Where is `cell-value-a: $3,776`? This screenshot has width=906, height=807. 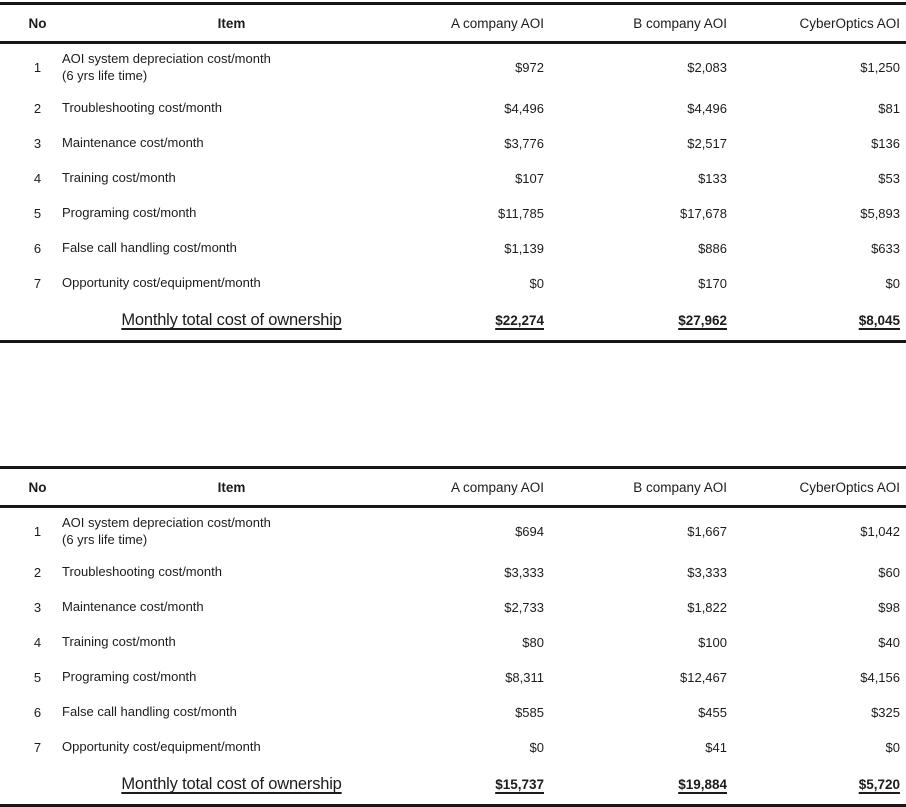 cell-value-a: $3,776 is located at coordinates (524, 143).